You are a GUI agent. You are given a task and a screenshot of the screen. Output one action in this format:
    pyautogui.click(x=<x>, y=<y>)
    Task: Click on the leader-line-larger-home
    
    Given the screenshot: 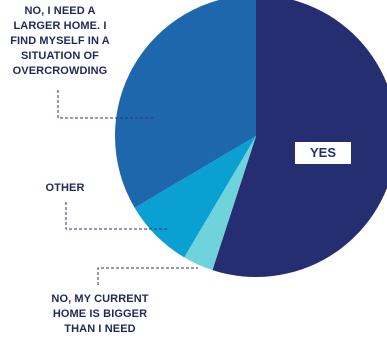 What is the action you would take?
    pyautogui.click(x=106, y=104)
    